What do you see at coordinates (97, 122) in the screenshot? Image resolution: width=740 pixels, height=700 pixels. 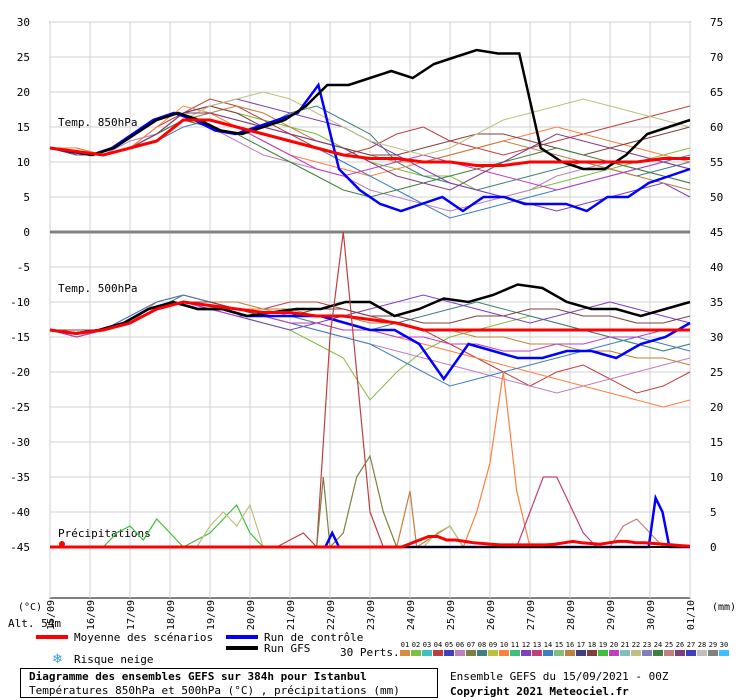 I see `panel-label-t850: Temp. 850hPa` at bounding box center [97, 122].